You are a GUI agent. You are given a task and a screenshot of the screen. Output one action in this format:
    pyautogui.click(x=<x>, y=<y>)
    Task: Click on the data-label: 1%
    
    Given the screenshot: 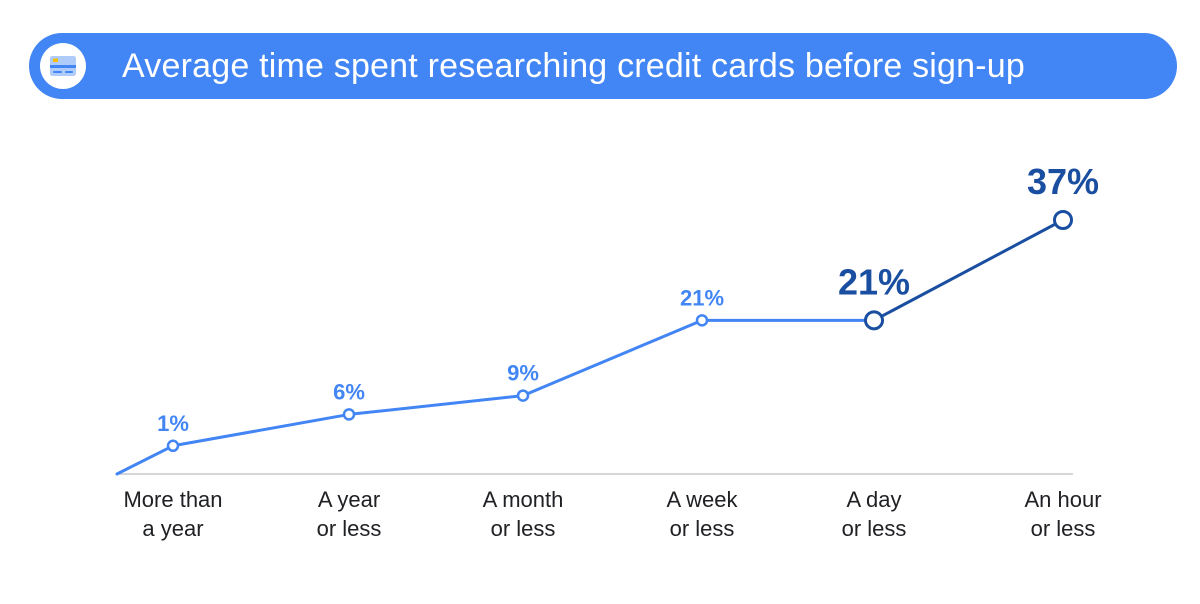 What is the action you would take?
    pyautogui.click(x=173, y=423)
    